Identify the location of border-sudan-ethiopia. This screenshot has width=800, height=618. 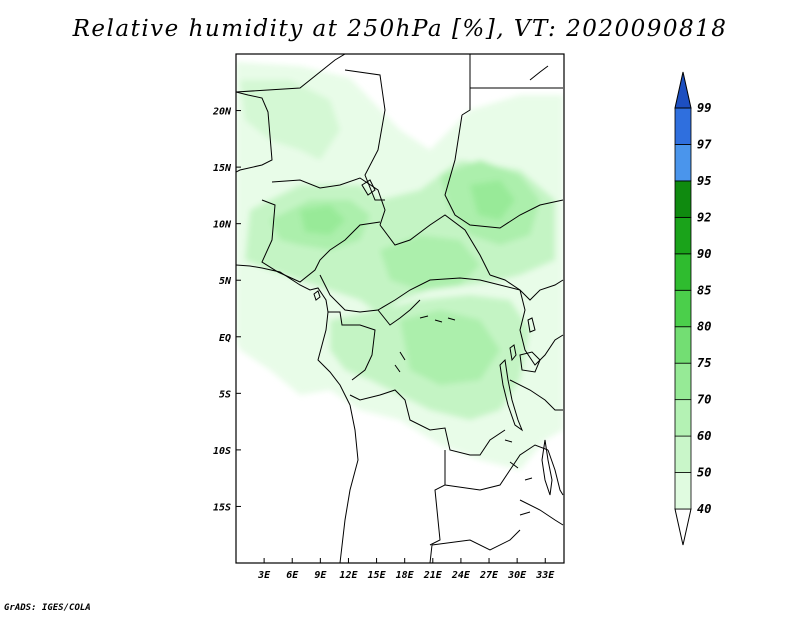
(504, 171).